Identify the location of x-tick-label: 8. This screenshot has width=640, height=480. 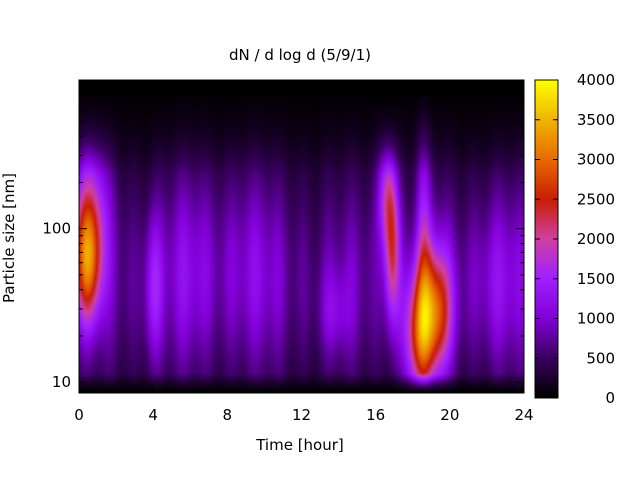
(228, 415).